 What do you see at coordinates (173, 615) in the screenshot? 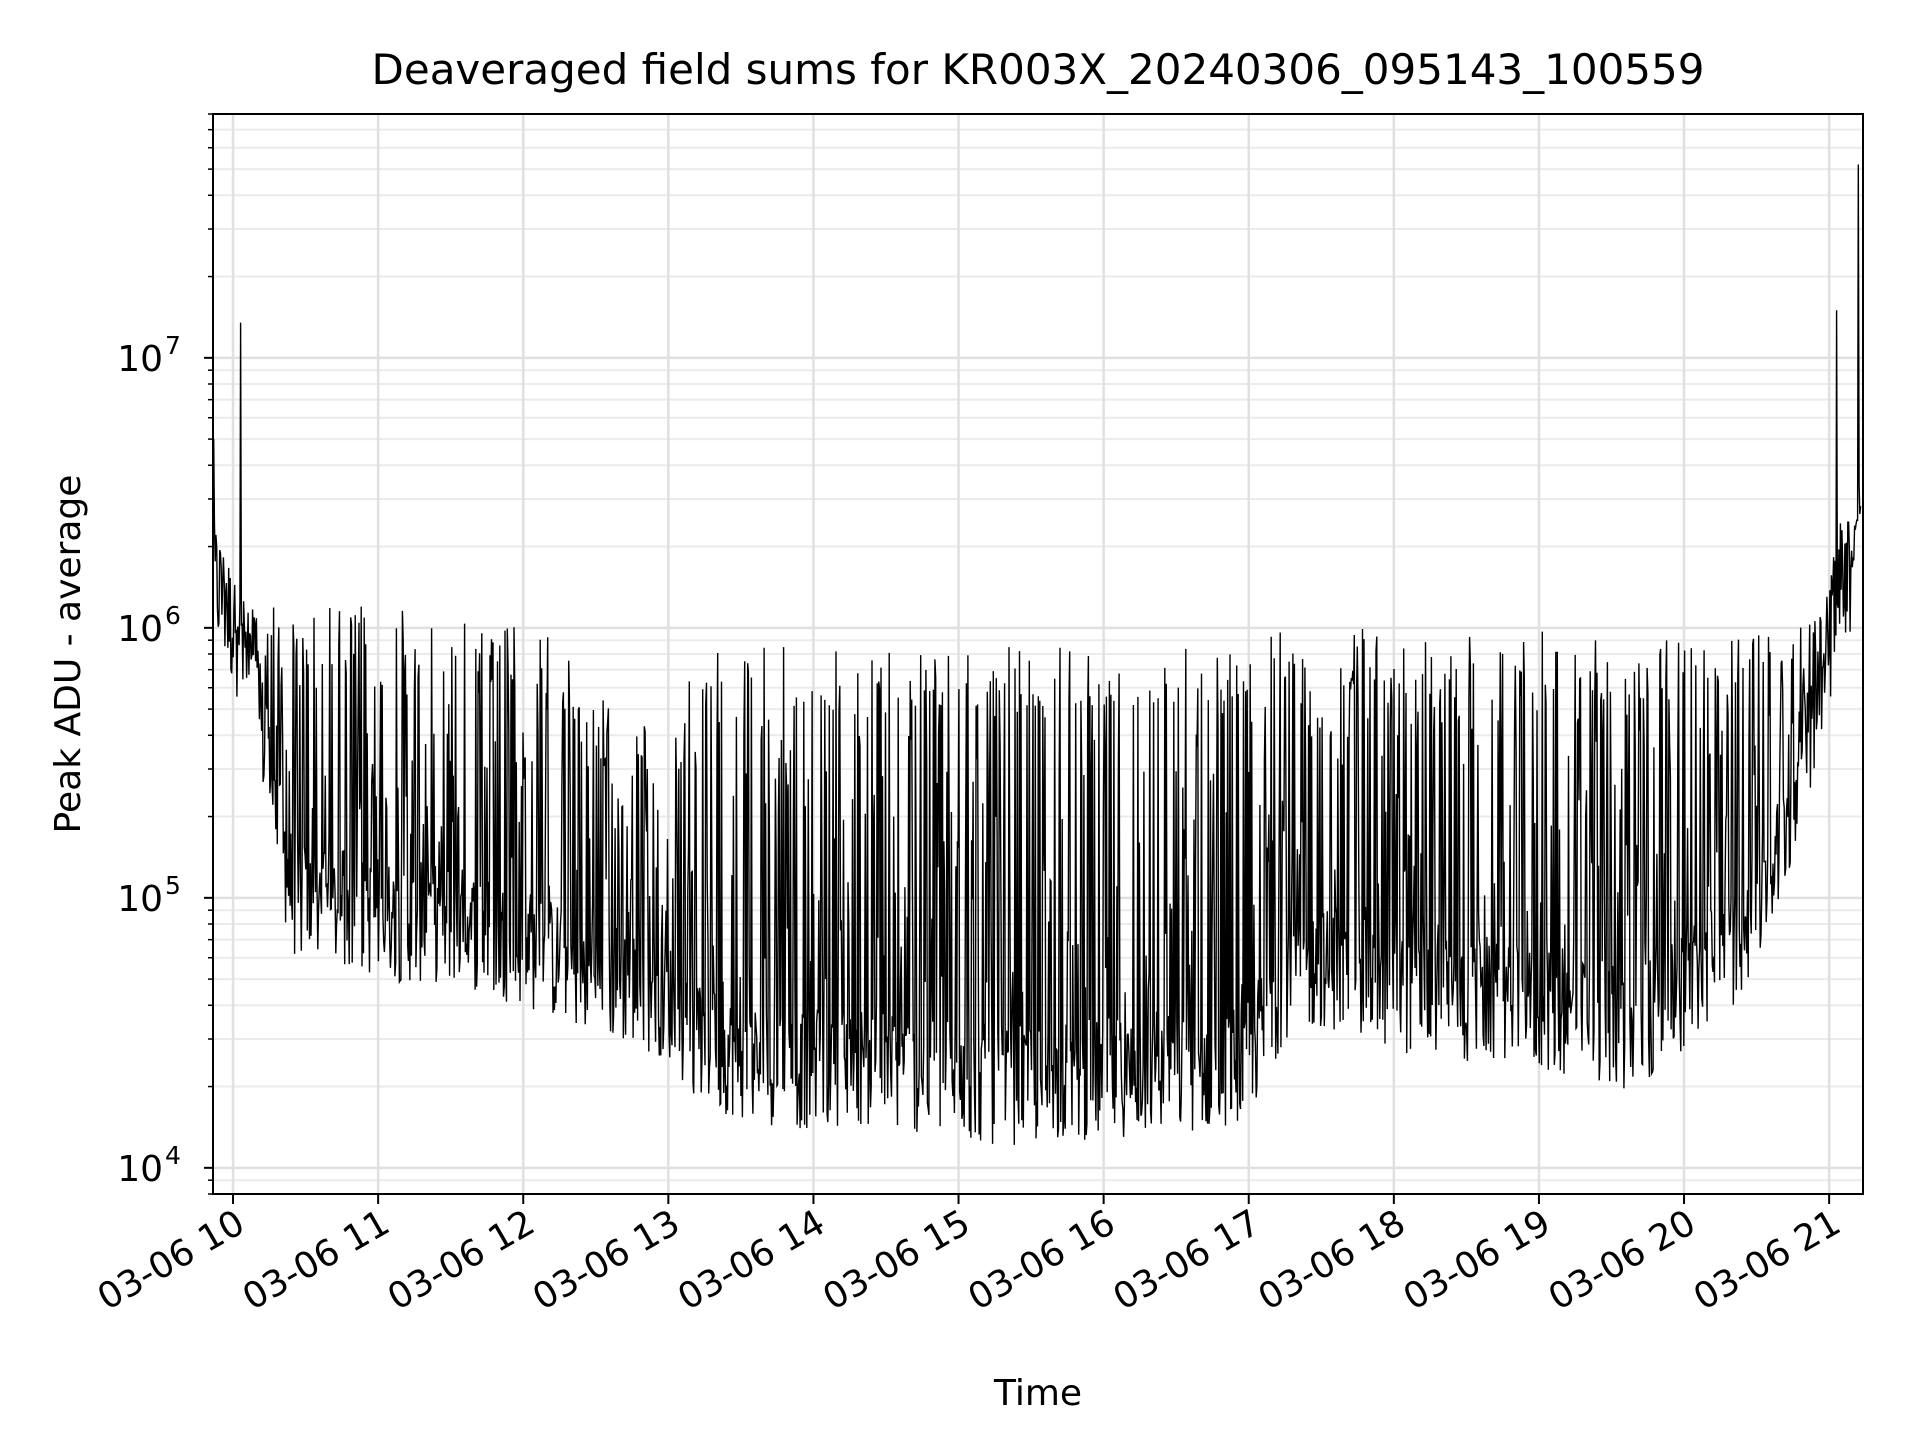
I see `y-tick-label-exponent: 6` at bounding box center [173, 615].